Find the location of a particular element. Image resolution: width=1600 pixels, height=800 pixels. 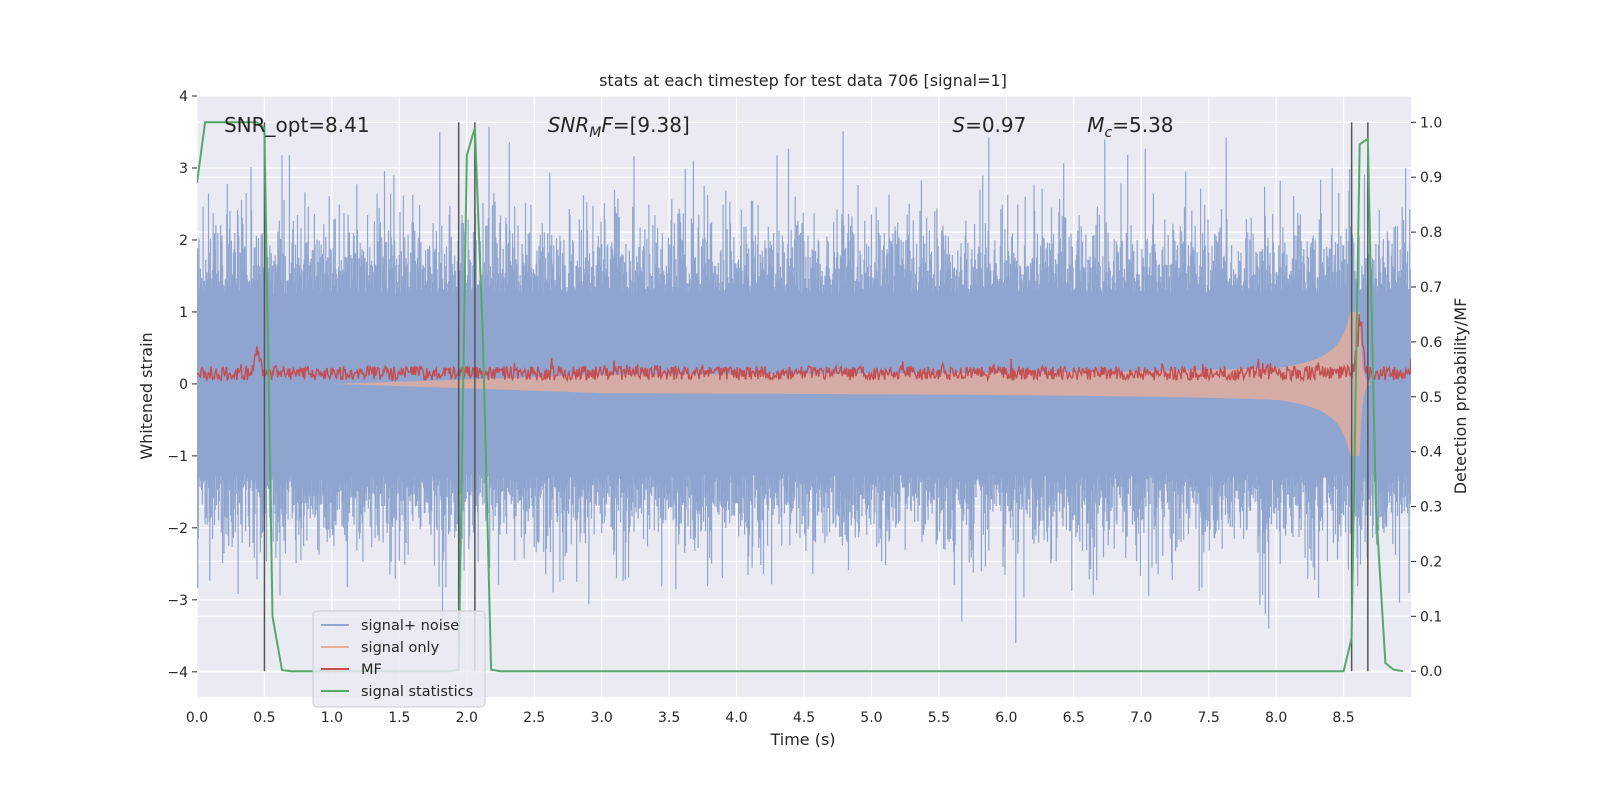

y-tick-label: 3 is located at coordinates (183, 169).